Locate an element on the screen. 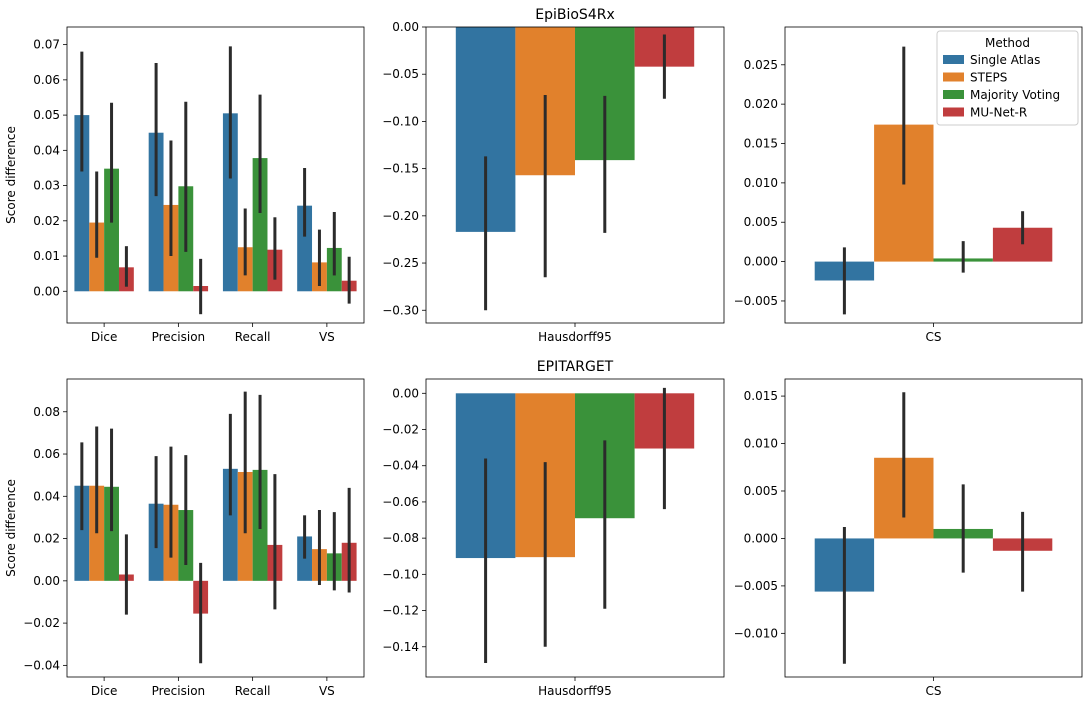  legend-box is located at coordinates (1007, 78).